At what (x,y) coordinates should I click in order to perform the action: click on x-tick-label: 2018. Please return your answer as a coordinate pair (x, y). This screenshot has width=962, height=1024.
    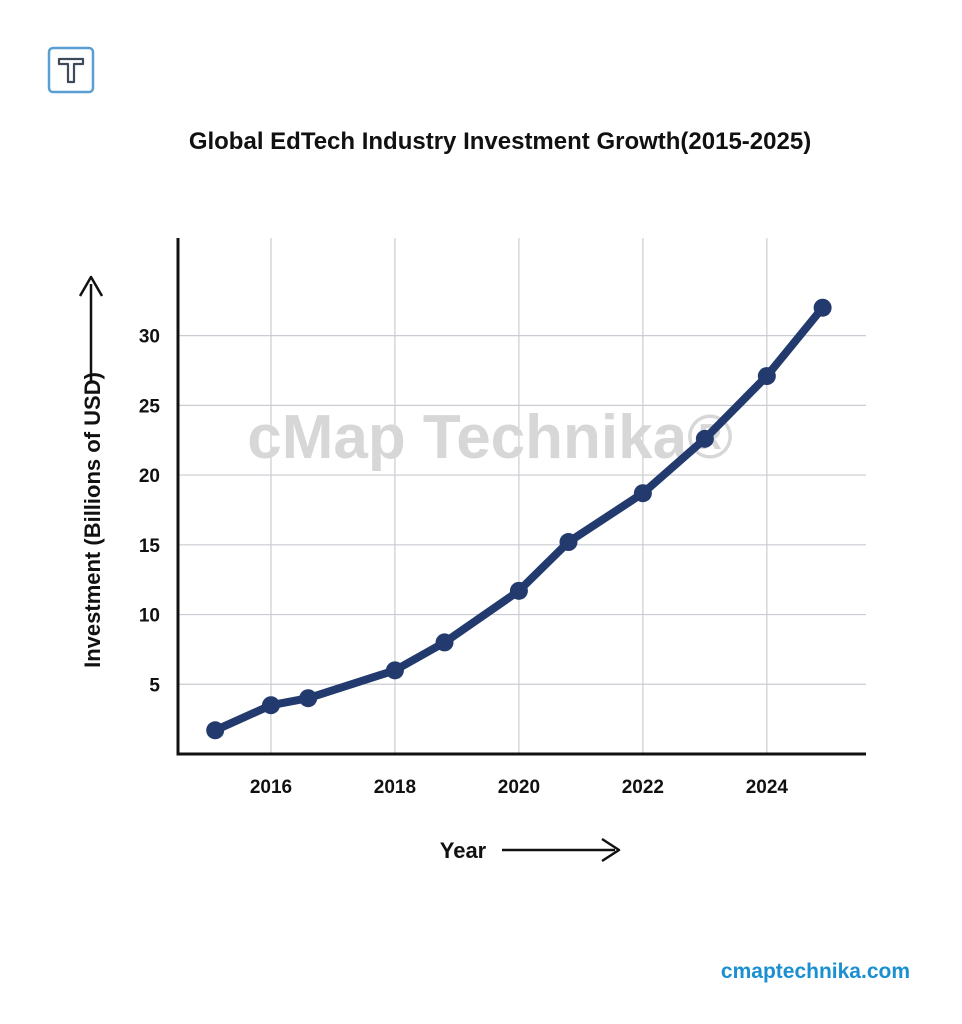
    Looking at the image, I should click on (395, 787).